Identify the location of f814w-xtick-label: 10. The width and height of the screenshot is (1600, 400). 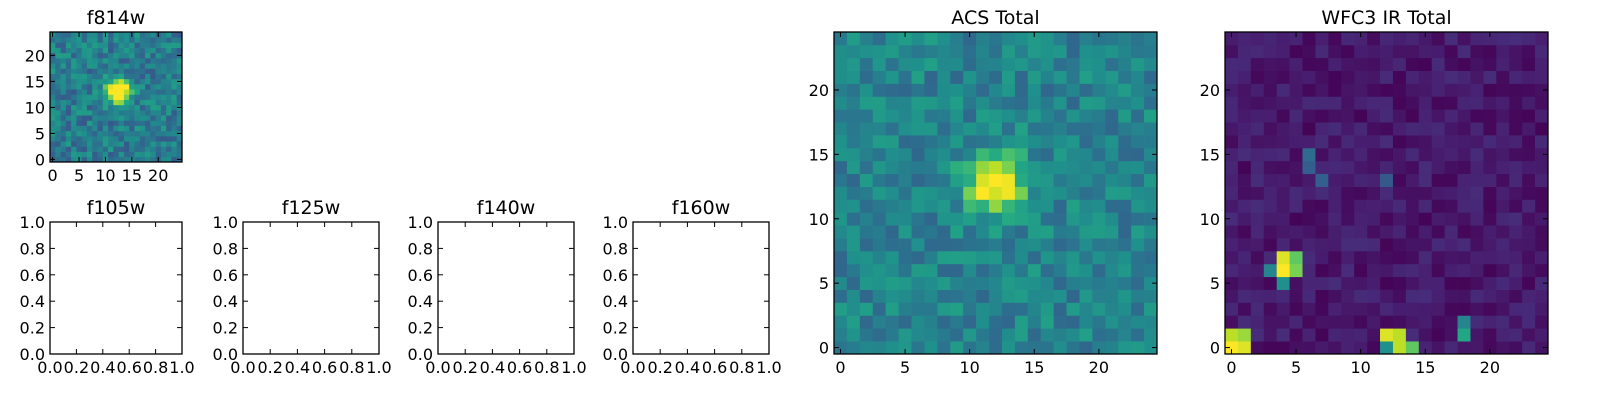
(105, 175).